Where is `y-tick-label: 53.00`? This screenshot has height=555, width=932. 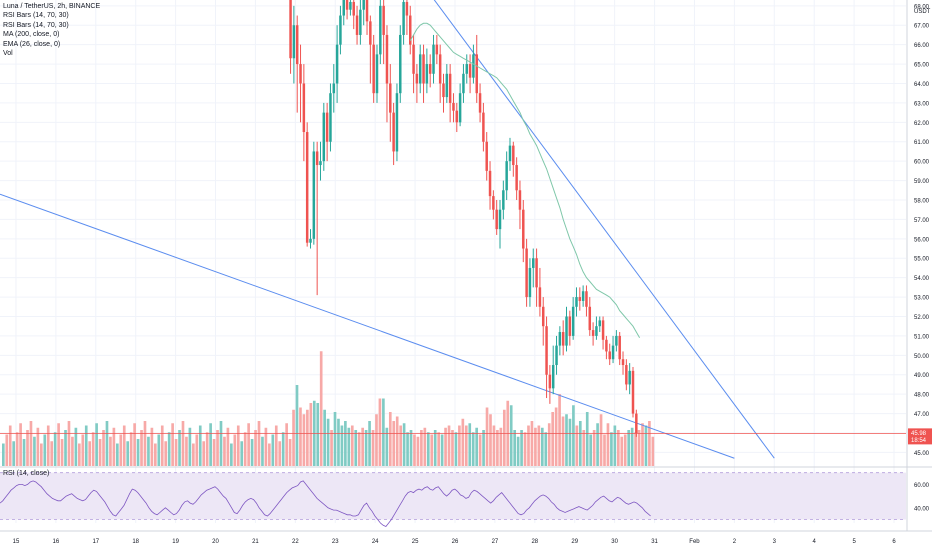 y-tick-label: 53.00 is located at coordinates (922, 299).